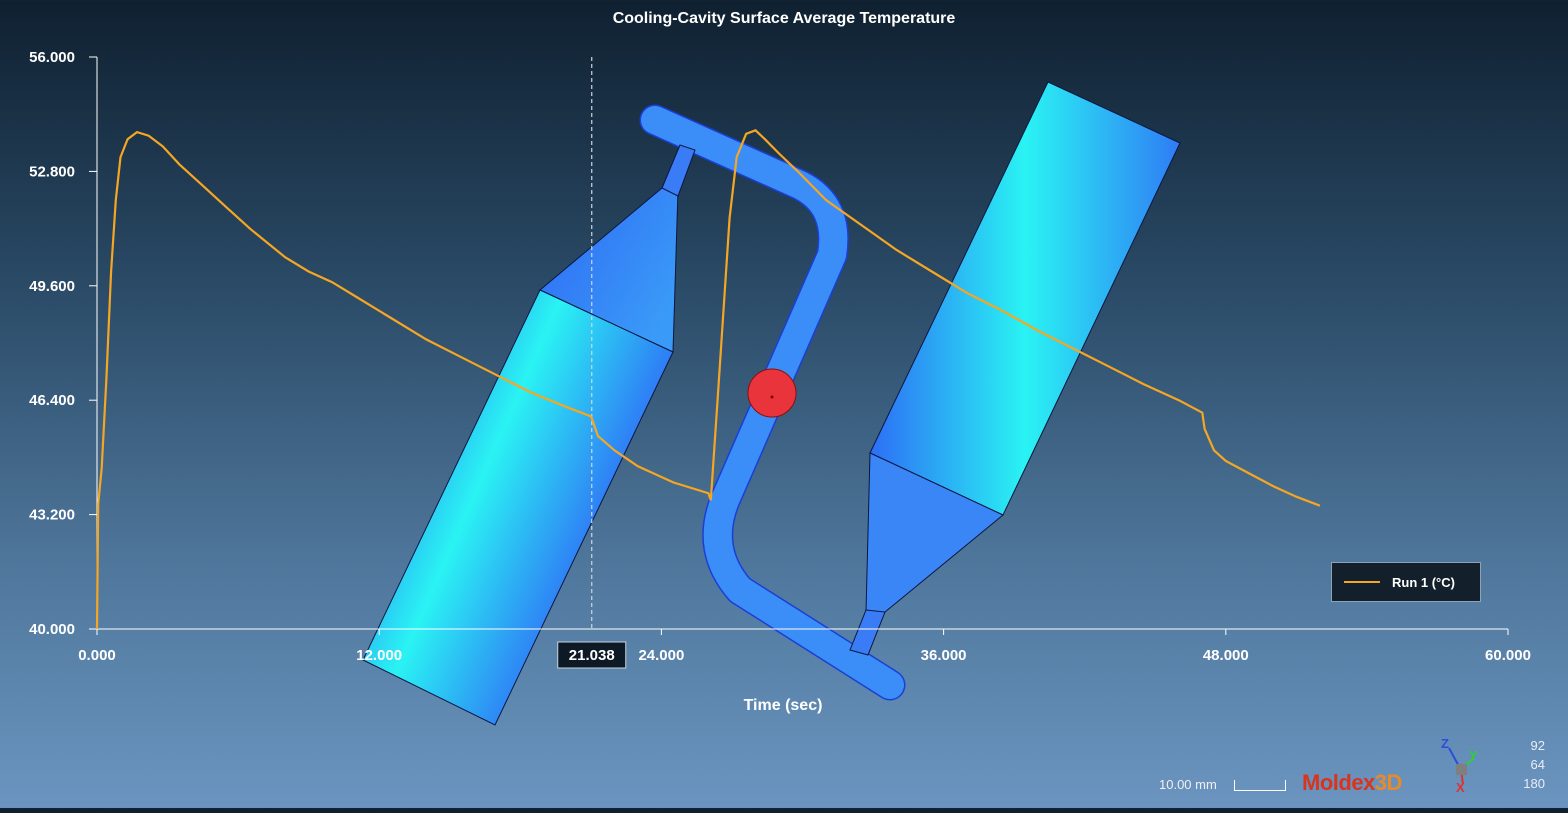 The width and height of the screenshot is (1568, 813). I want to click on view-angle-3: 180, so click(1534, 783).